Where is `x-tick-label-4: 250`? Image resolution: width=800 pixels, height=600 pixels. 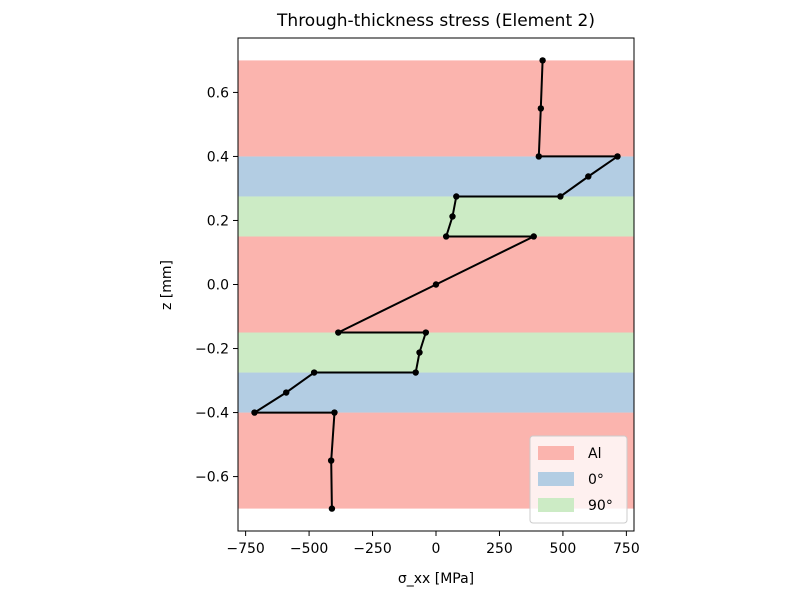 x-tick-label-4: 250 is located at coordinates (499, 549).